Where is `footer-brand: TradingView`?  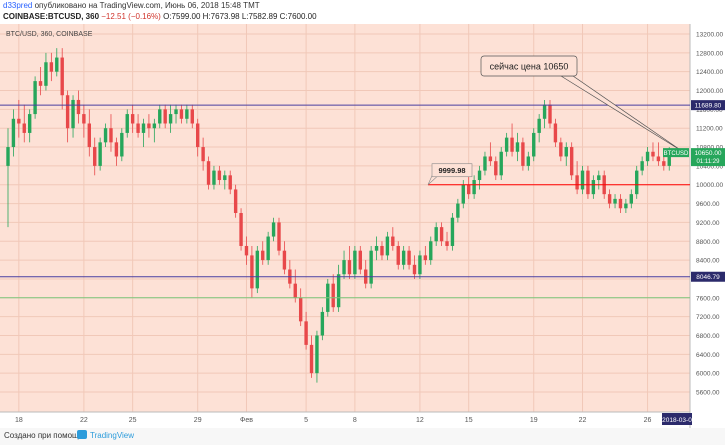
footer-brand: TradingView is located at coordinates (112, 435).